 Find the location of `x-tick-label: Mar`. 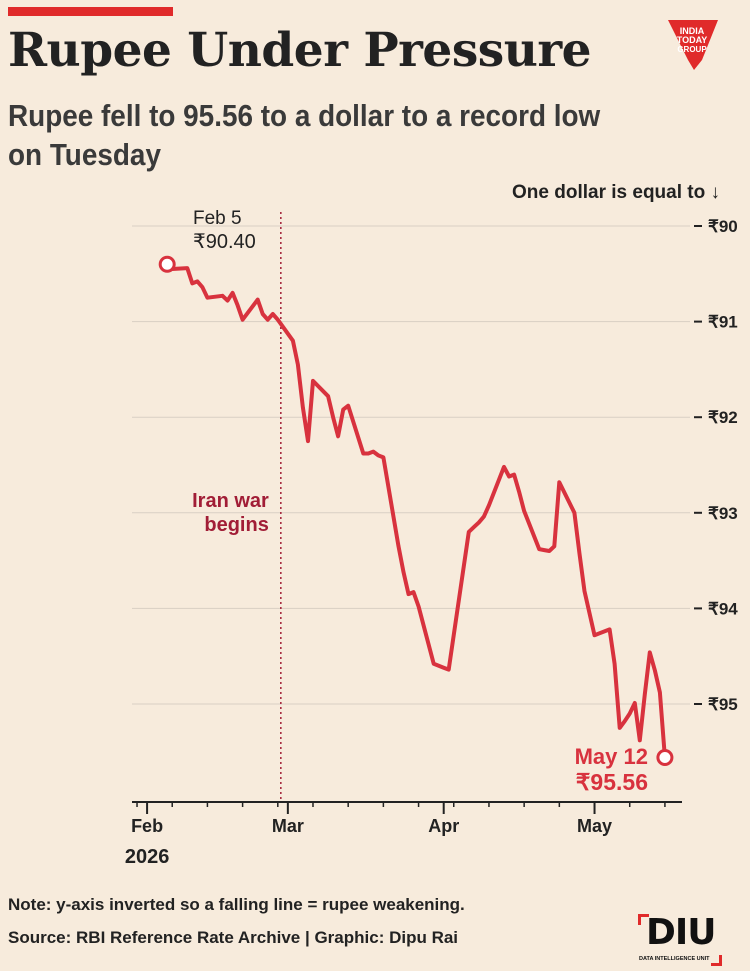

x-tick-label: Mar is located at coordinates (288, 826).